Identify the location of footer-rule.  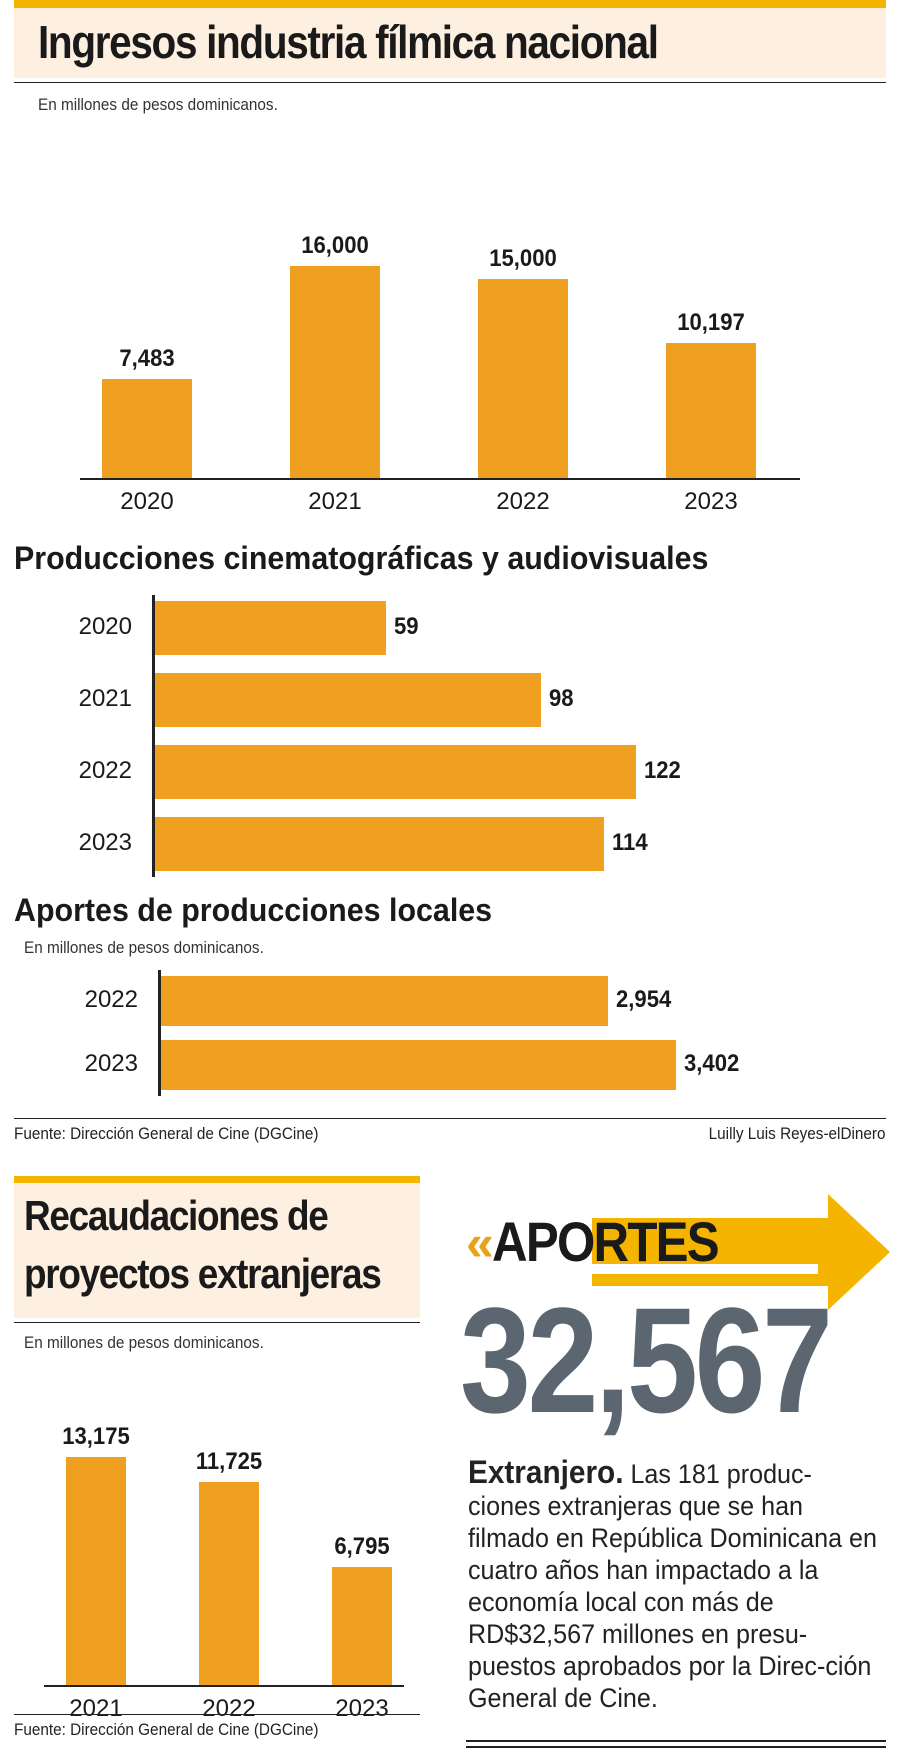
(450, 1118).